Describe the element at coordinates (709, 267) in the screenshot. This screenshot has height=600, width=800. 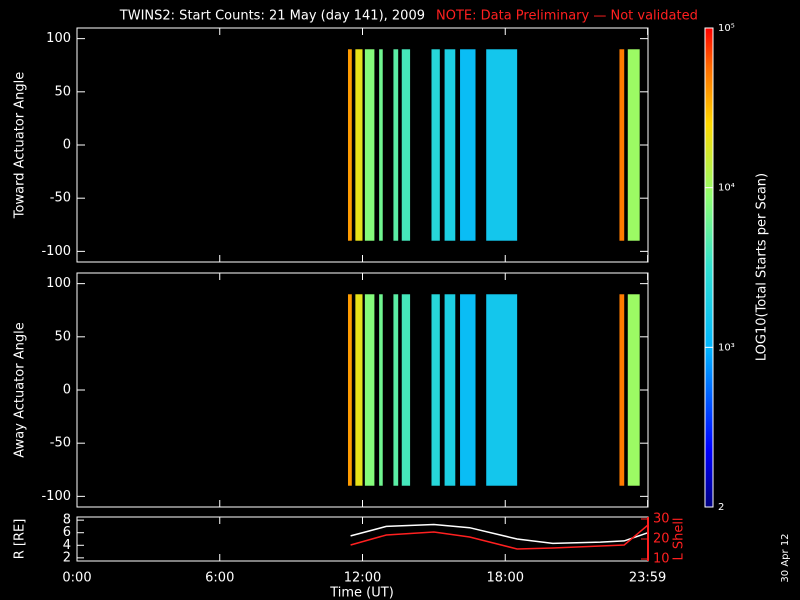
I see `colorbar` at that location.